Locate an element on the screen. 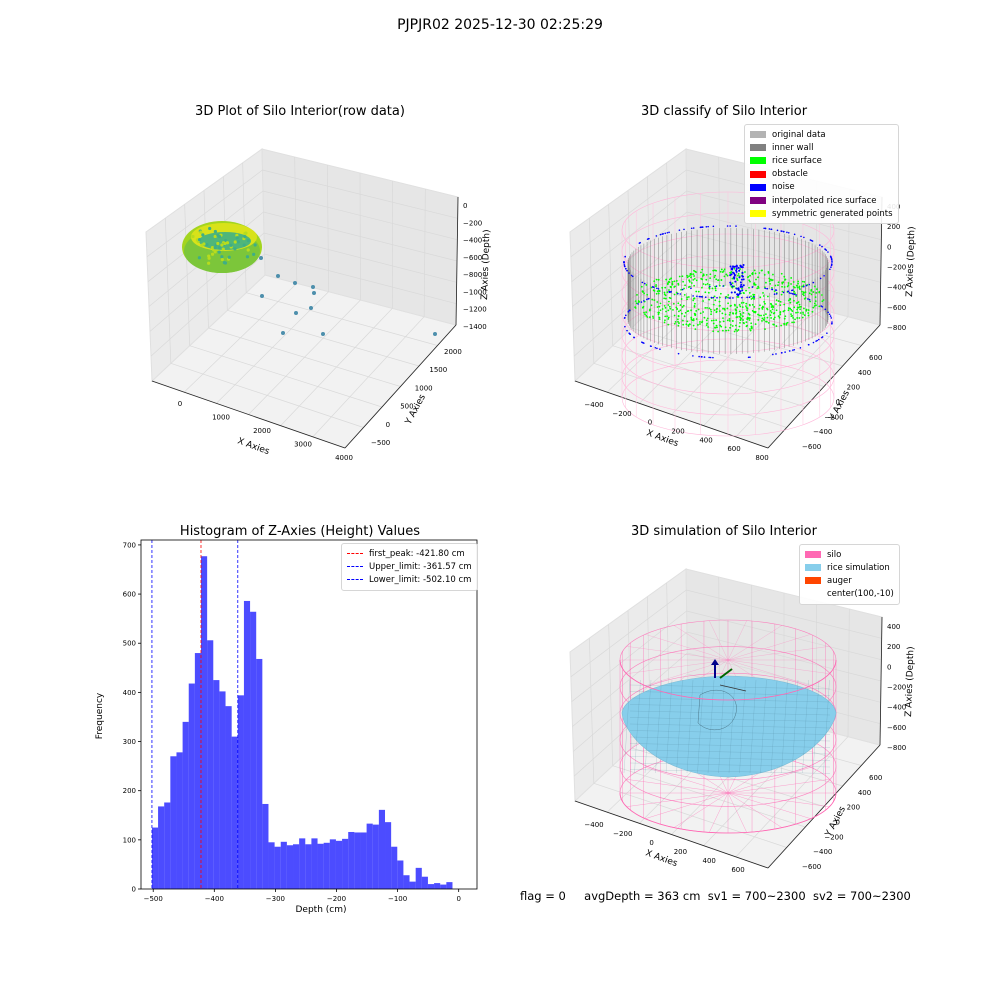  simulation-silo-roof-spoke is located at coordinates (769, 647).